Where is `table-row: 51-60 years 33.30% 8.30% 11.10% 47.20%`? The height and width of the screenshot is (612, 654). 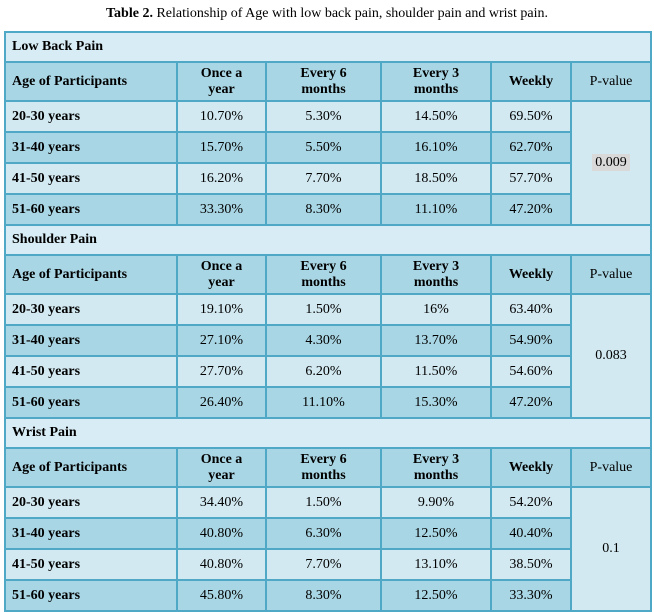
table-row: 51-60 years 33.30% 8.30% 11.10% 47.20% is located at coordinates (327, 209).